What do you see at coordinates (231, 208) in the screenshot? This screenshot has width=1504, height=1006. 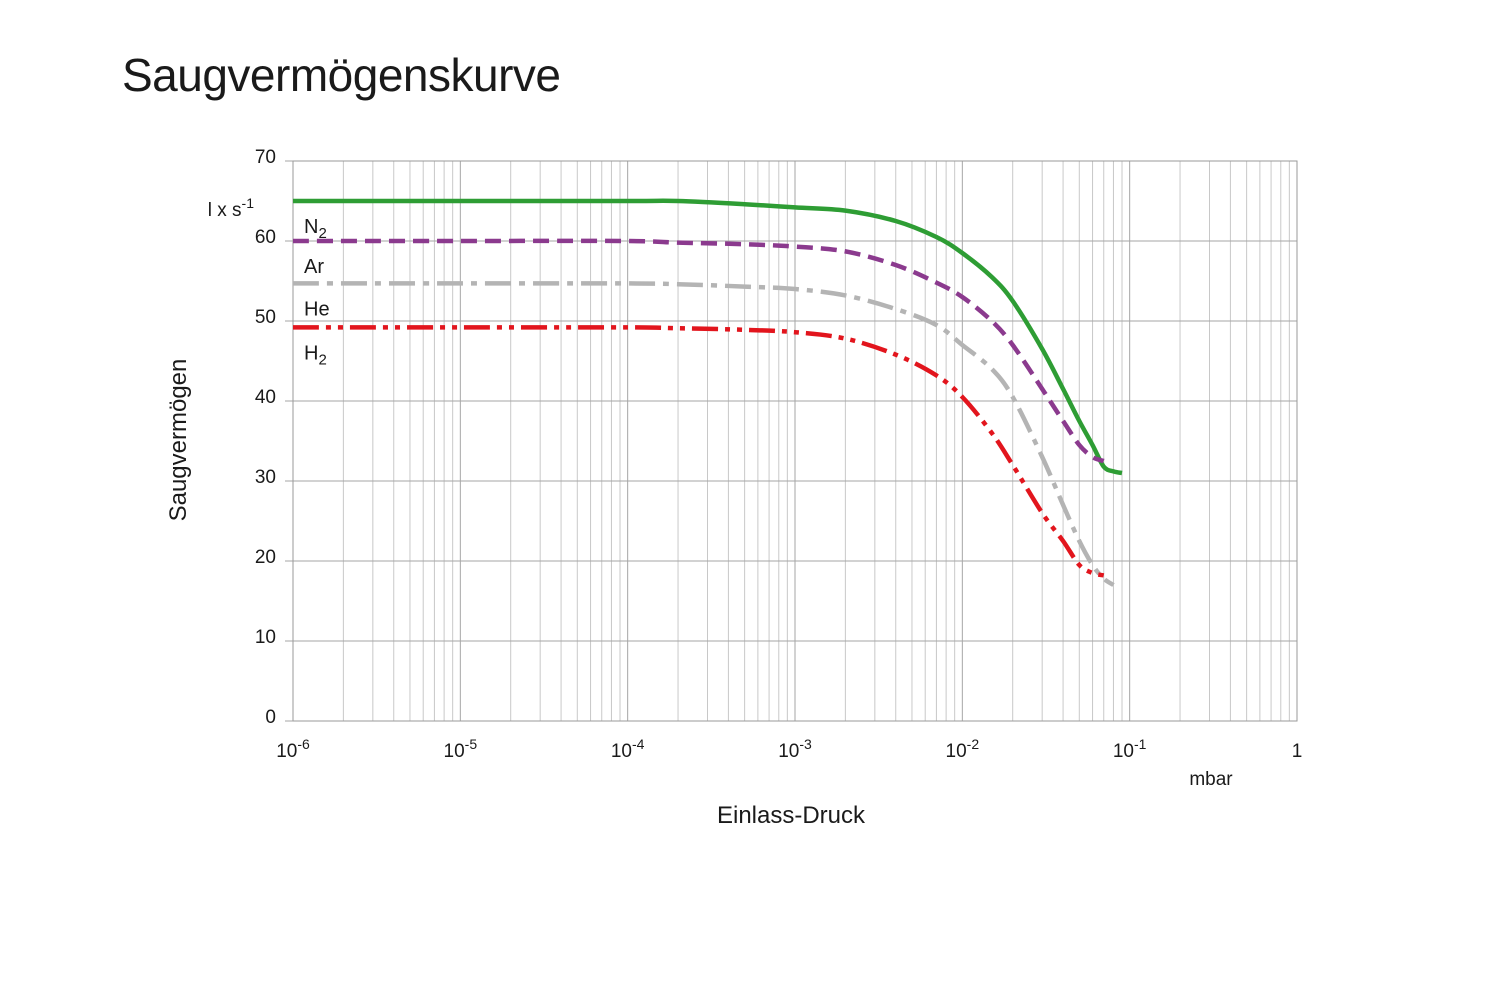 I see `y-unit-label: l x s-1` at bounding box center [231, 208].